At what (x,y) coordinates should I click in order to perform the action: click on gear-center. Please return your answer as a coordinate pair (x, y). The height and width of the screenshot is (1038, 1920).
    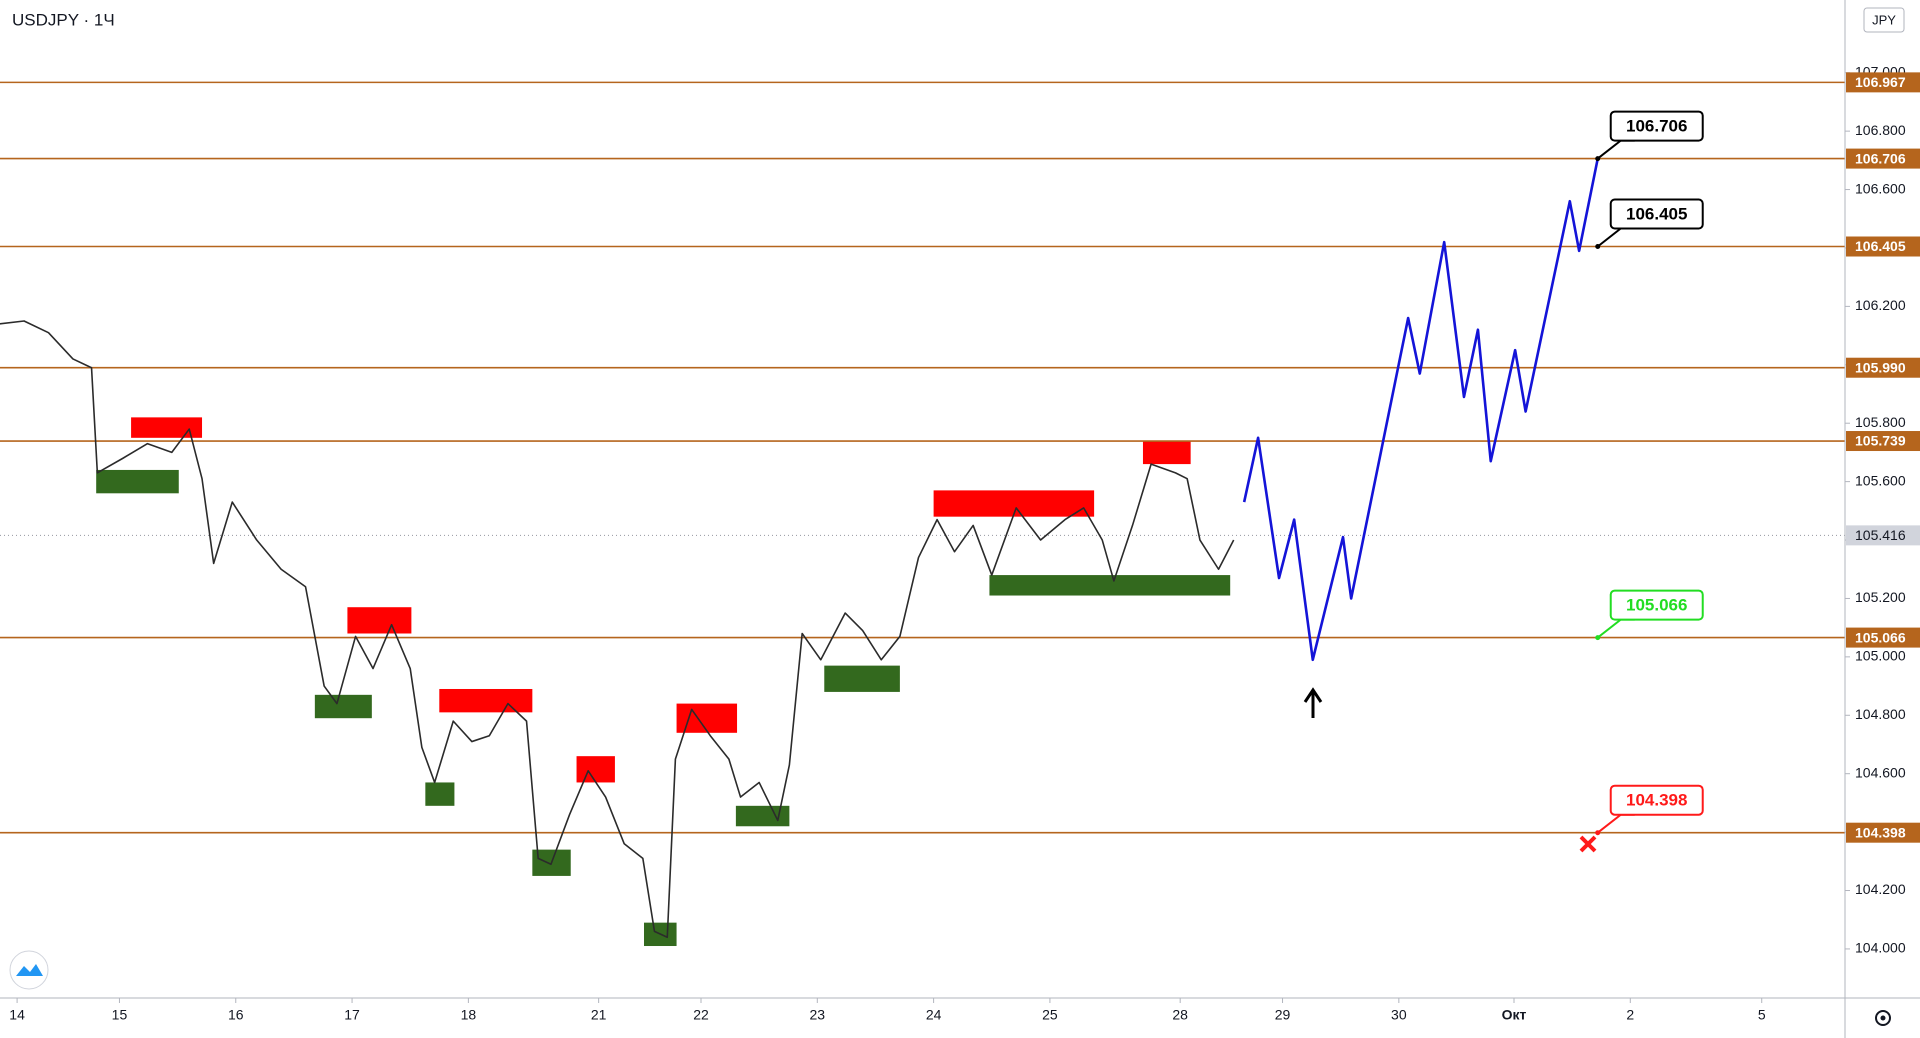
    Looking at the image, I should click on (1883, 1018).